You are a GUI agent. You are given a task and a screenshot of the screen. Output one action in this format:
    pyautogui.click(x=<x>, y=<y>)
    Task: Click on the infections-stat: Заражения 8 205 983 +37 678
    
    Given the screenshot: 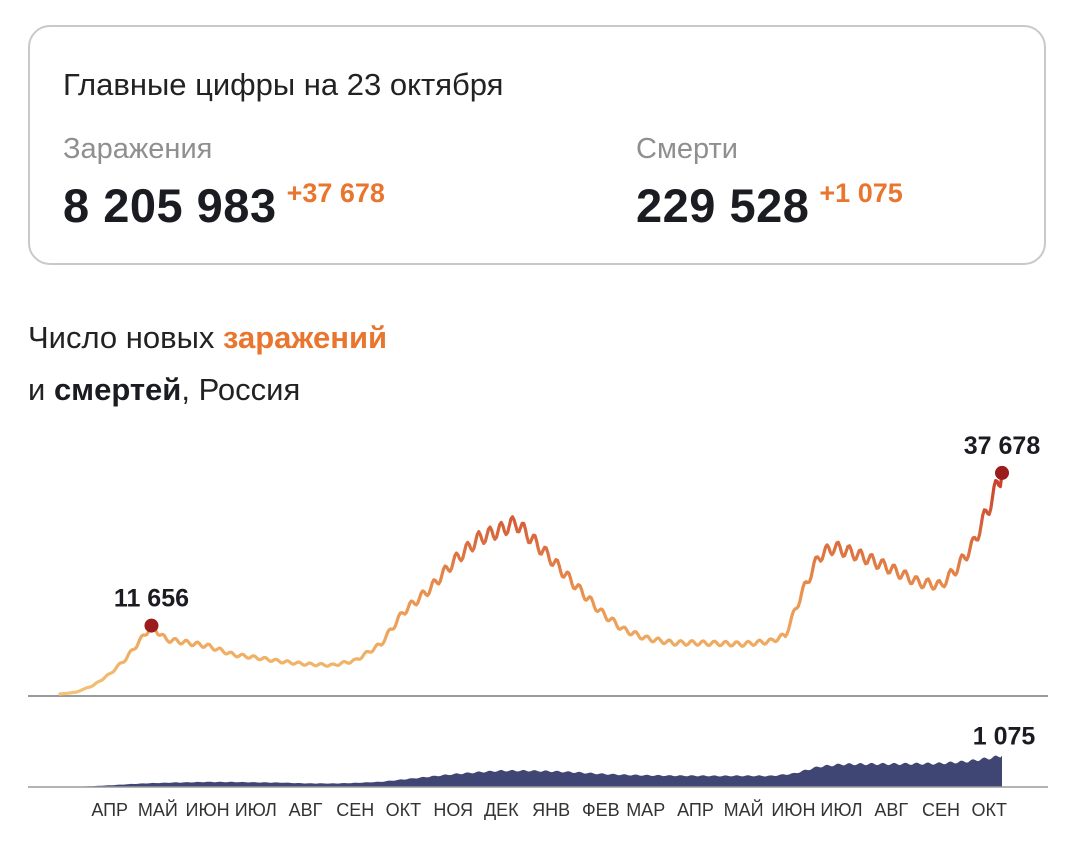 What is the action you would take?
    pyautogui.click(x=224, y=183)
    